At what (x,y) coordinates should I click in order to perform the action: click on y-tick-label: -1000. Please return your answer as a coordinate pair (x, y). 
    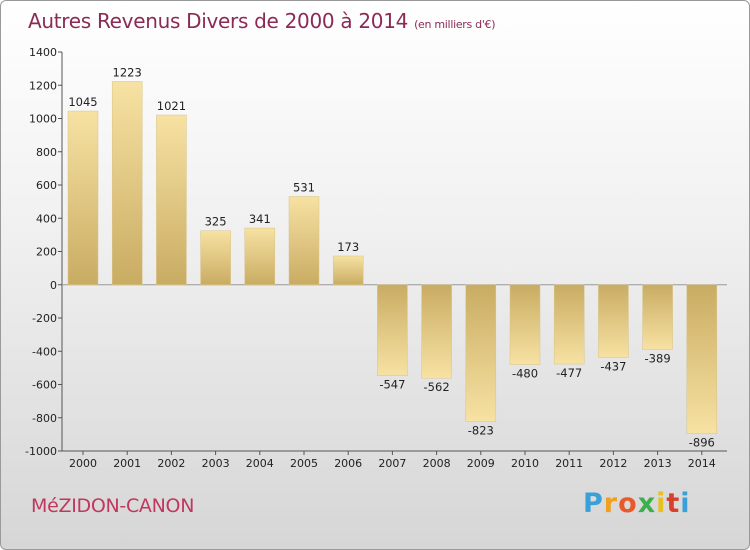
    Looking at the image, I should click on (41, 451).